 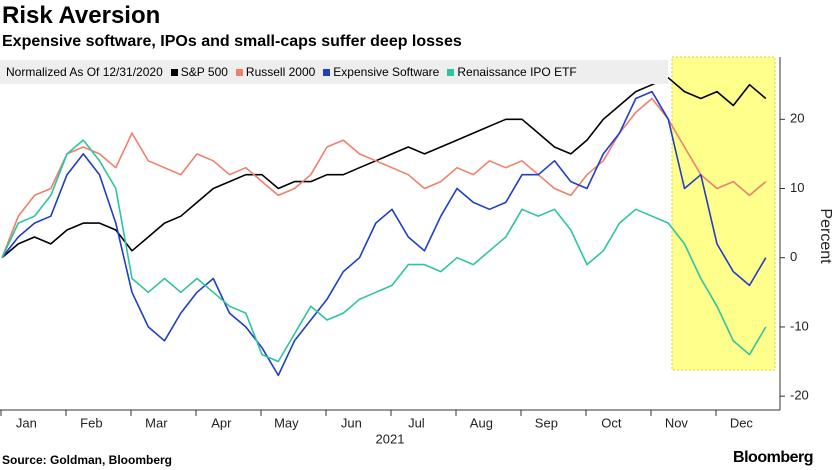 What do you see at coordinates (390, 438) in the screenshot?
I see `x-axis-label: 2021` at bounding box center [390, 438].